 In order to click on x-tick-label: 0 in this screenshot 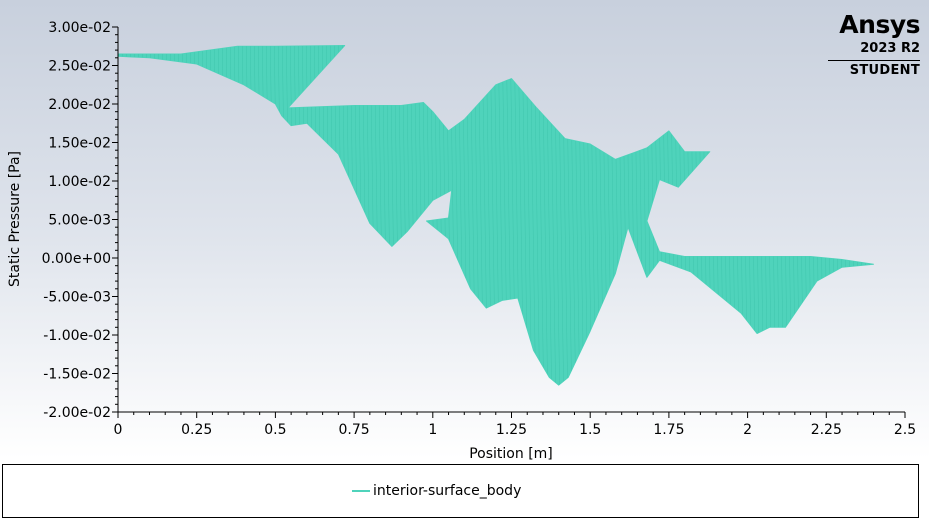, I will do `click(118, 430)`.